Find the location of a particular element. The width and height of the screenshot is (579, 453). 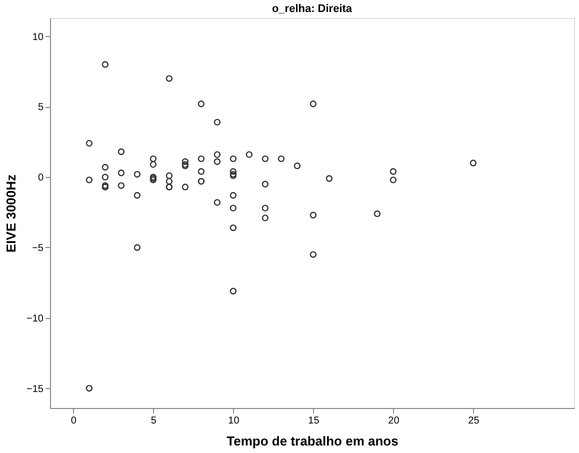

x-tick-label: 5 is located at coordinates (153, 421).